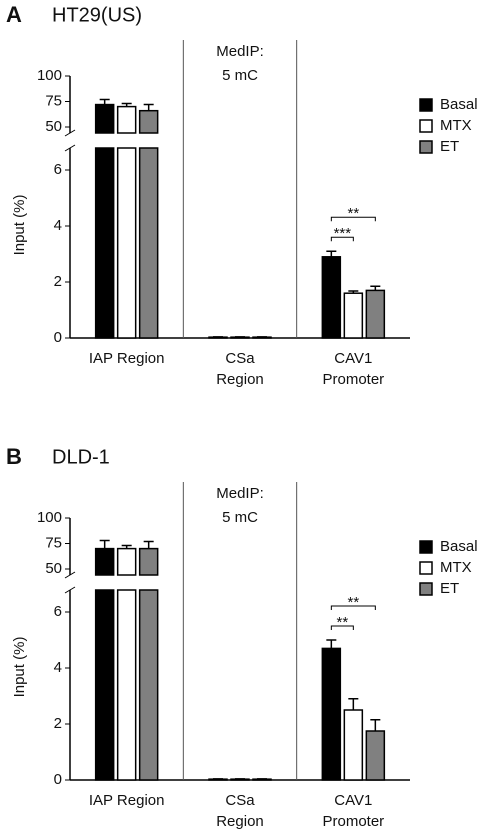 The width and height of the screenshot is (500, 838). I want to click on significance-label: ***, so click(343, 233).